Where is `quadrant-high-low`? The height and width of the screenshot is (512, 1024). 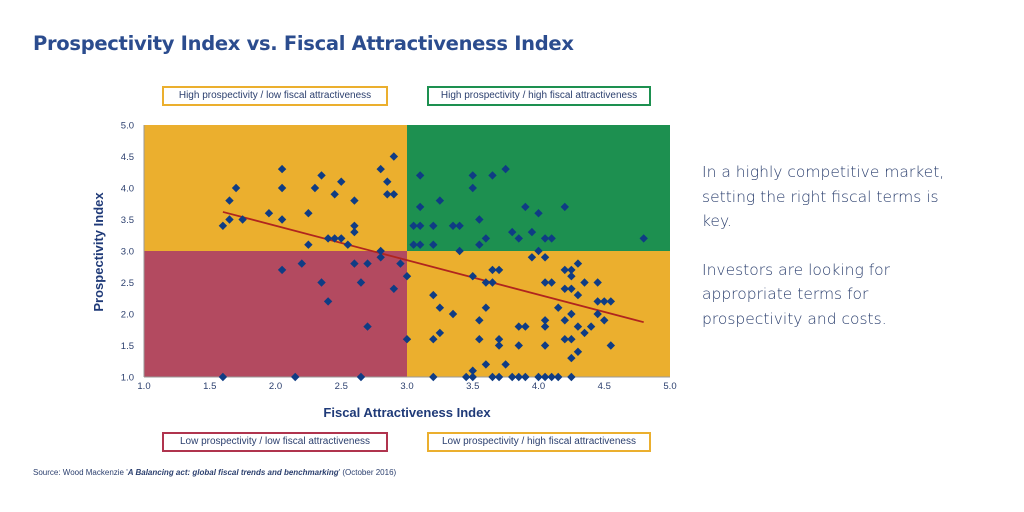
quadrant-high-low is located at coordinates (275, 188).